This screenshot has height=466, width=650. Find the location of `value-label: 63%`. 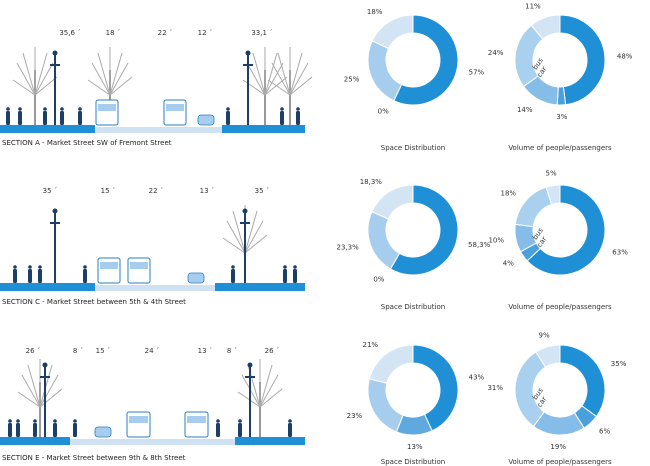

value-label: 63% is located at coordinates (620, 253).